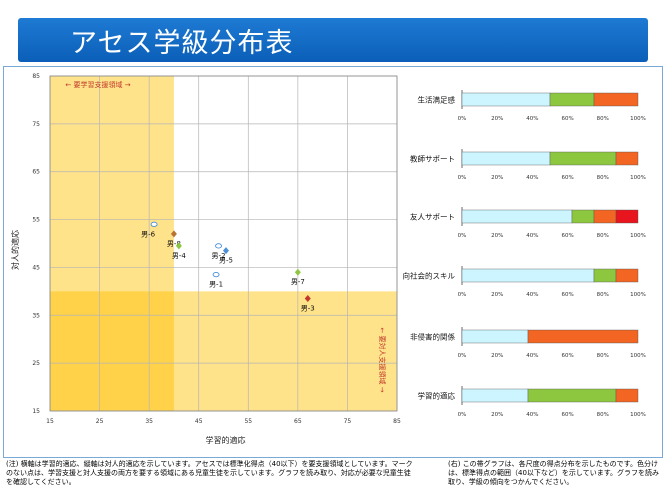  I want to click on y-tick-label: 35, so click(36, 315).